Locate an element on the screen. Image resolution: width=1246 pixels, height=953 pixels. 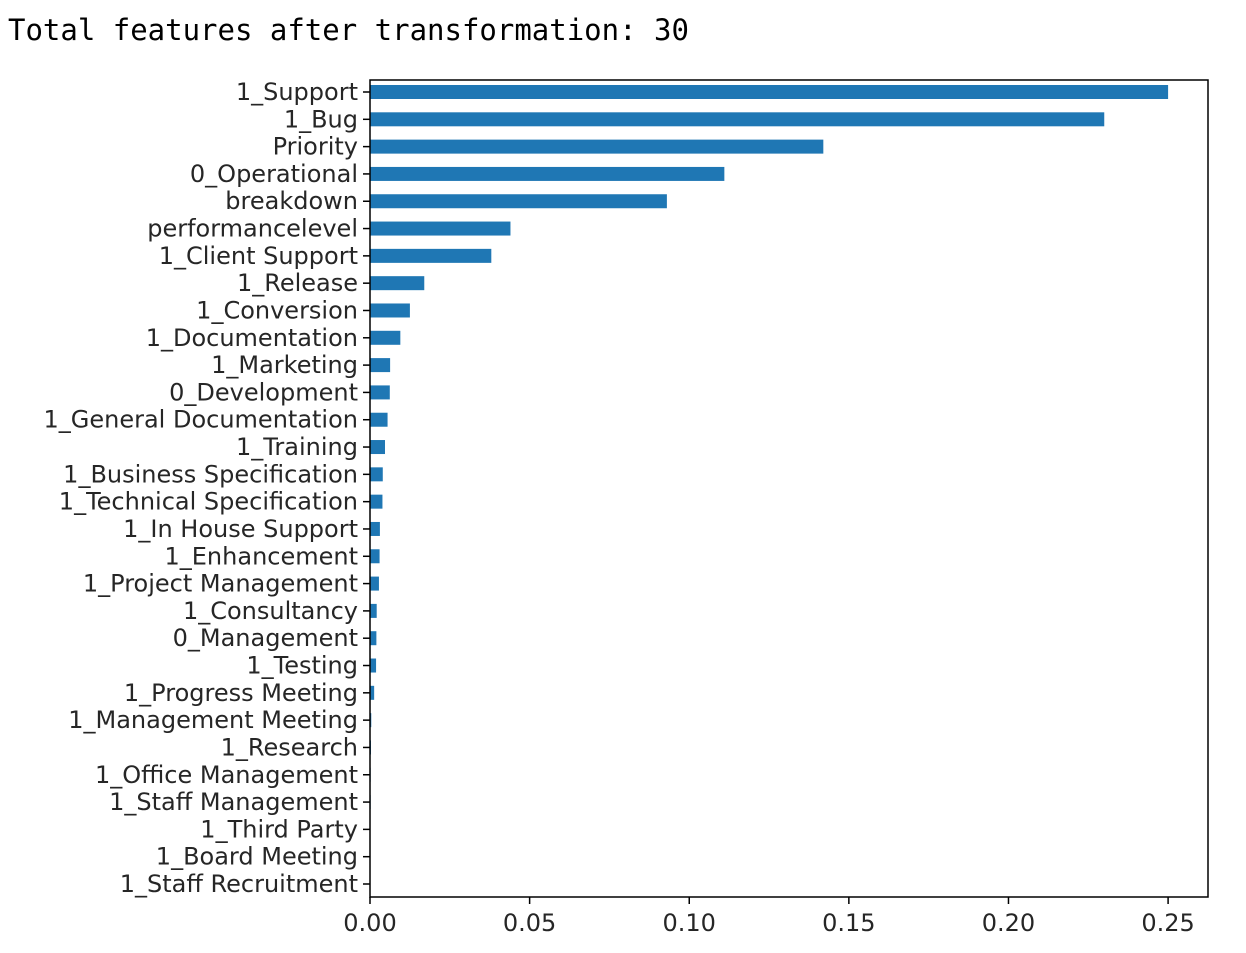
y-tick-label: 1_Staff Management is located at coordinates (233, 802).